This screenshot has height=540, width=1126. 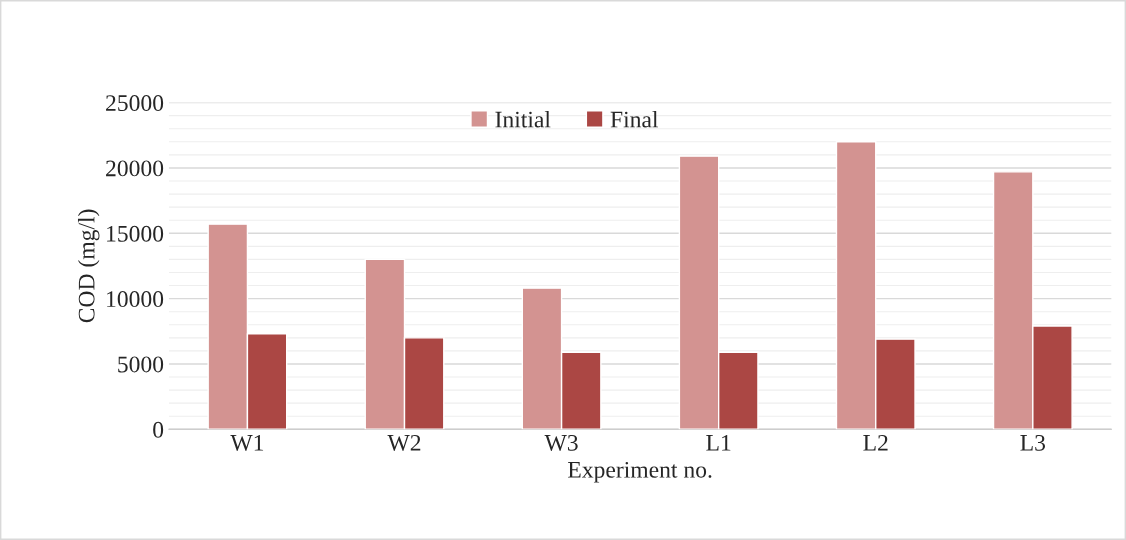 I want to click on x-tick-label: L2, so click(x=875, y=442).